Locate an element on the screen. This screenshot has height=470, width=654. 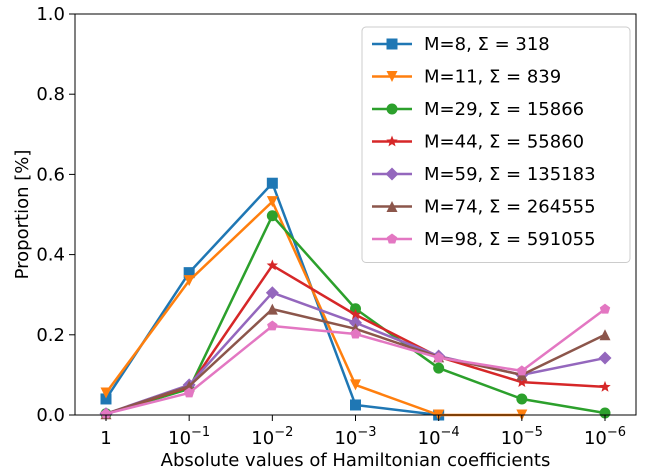
x-tick-label: 10⁻⁴ is located at coordinates (439, 437).